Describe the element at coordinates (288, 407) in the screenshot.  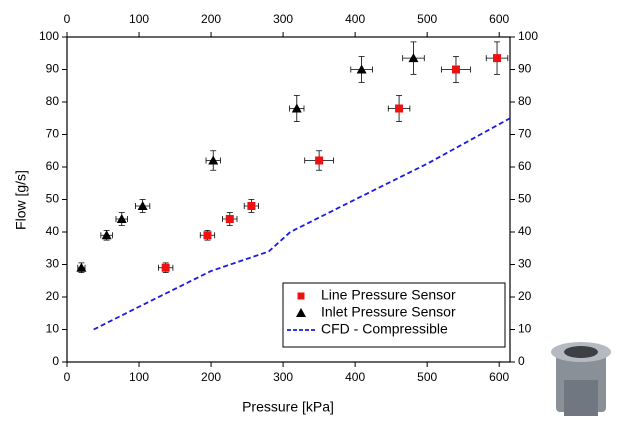
I see `x-axis-title: Pressure [kPa]` at that location.